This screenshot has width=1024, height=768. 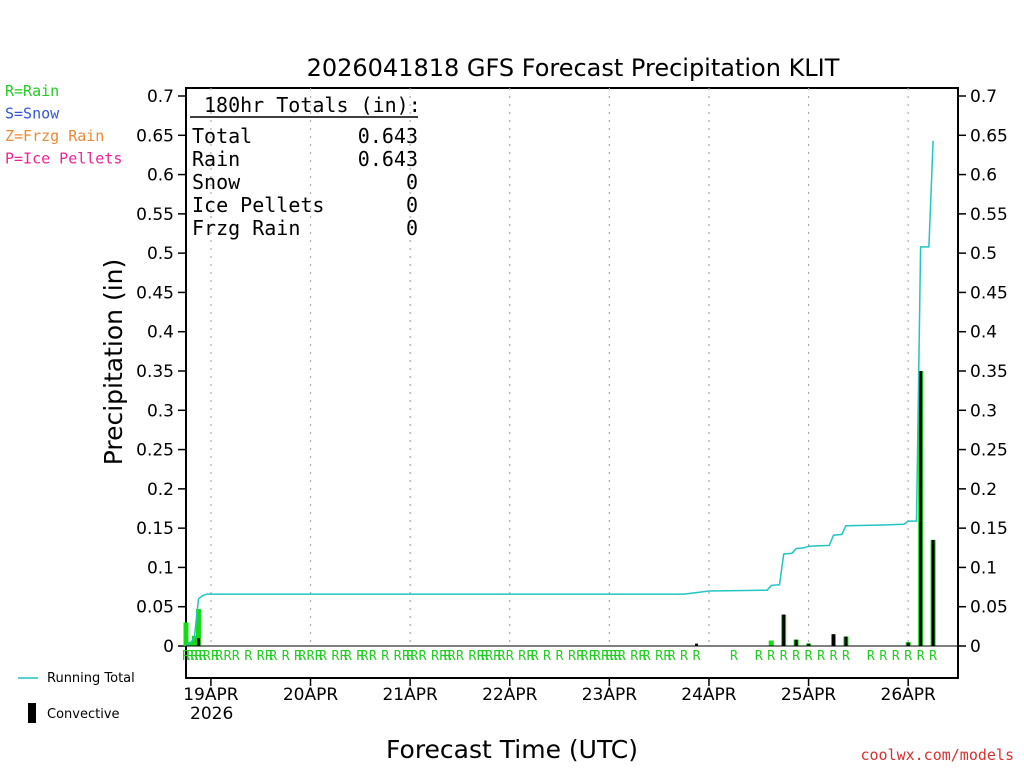 I want to click on y-tick-label-right: 0.6, so click(x=983, y=176).